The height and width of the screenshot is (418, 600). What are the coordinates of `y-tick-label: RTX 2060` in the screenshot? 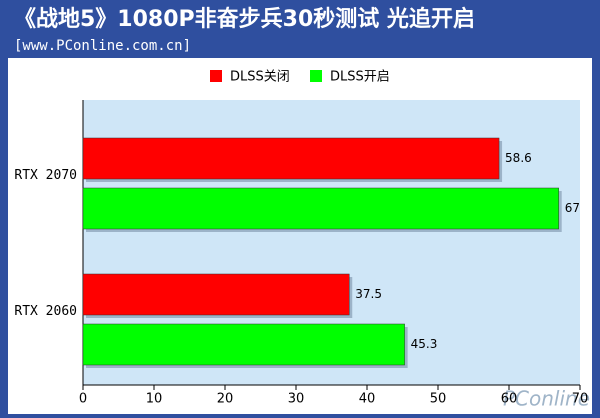 It's located at (45, 311).